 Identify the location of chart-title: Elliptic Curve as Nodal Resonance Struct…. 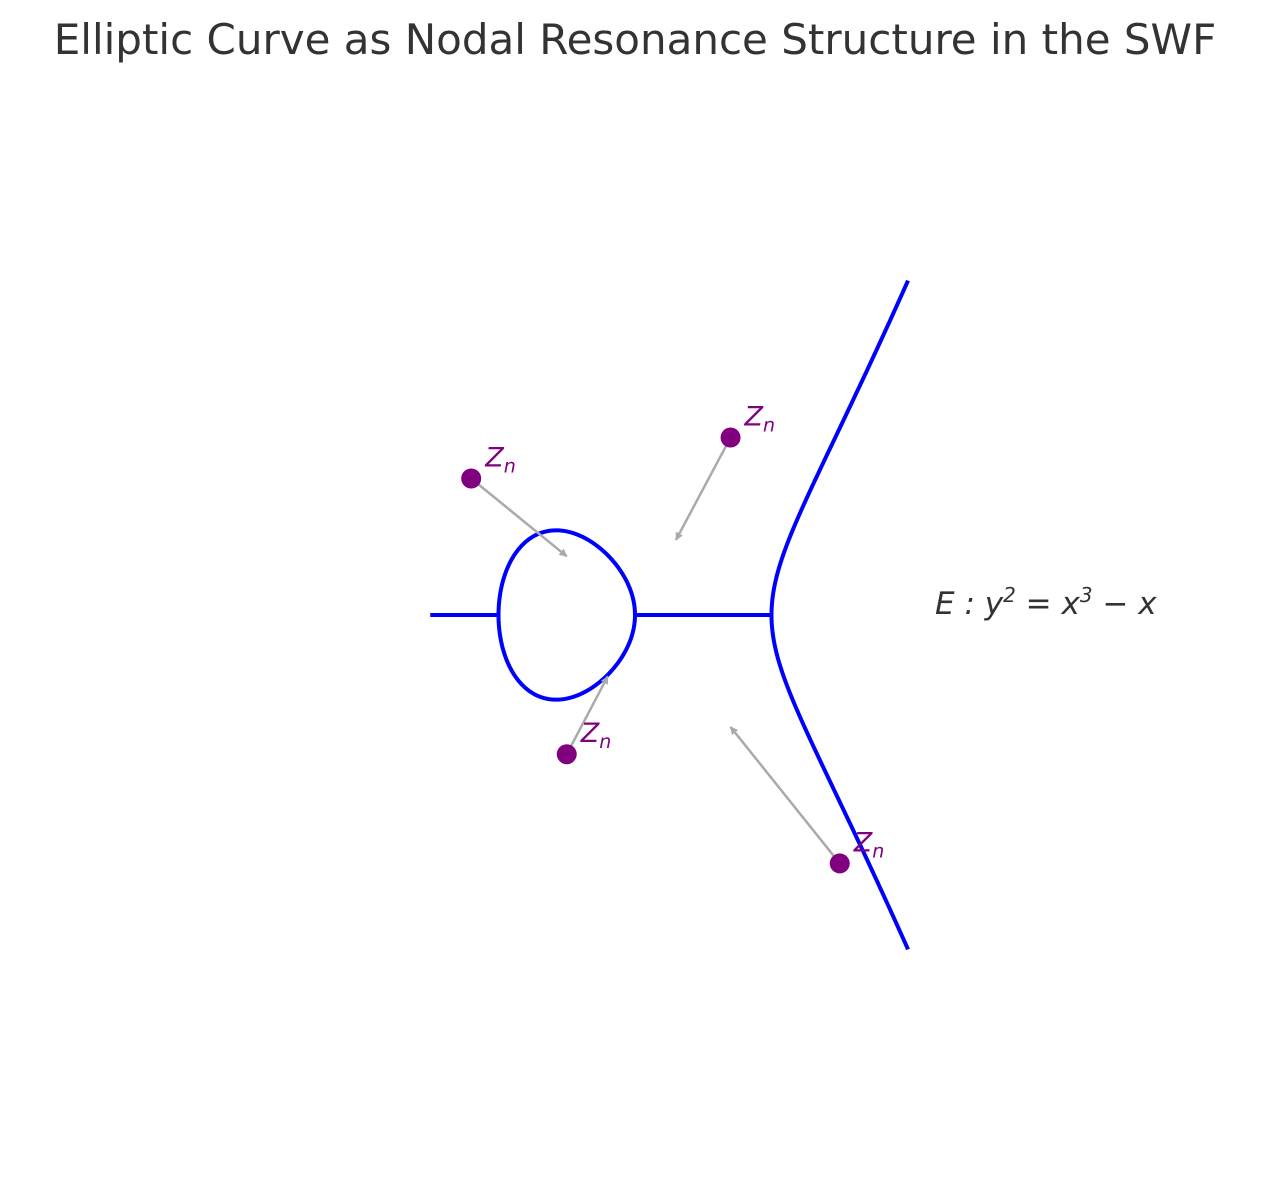
(635, 39).